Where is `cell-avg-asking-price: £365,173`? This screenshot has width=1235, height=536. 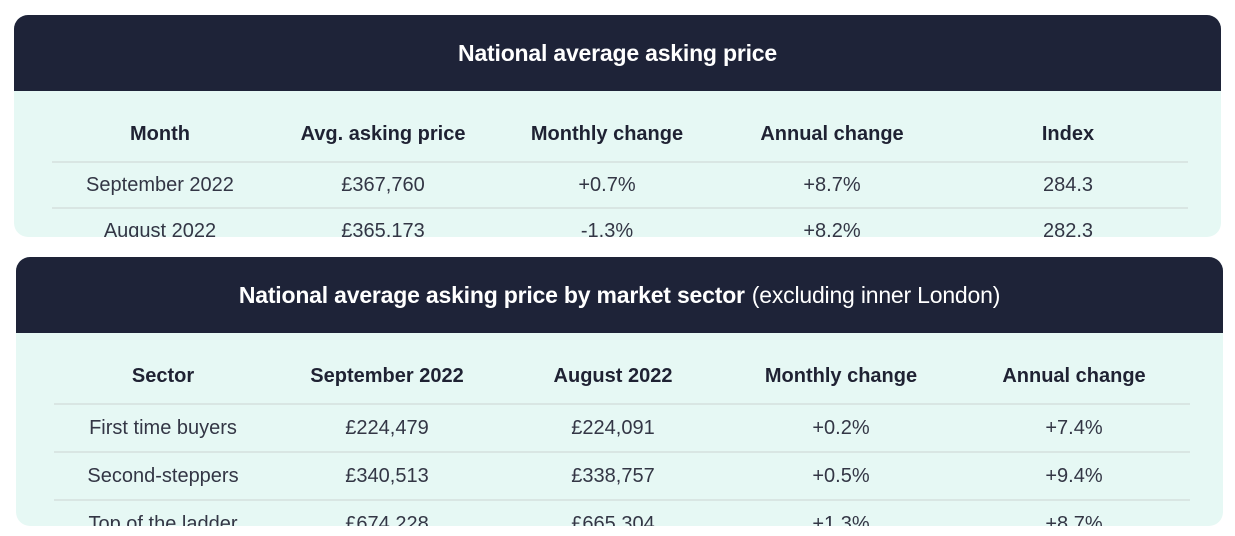
cell-avg-asking-price: £365,173 is located at coordinates (383, 222).